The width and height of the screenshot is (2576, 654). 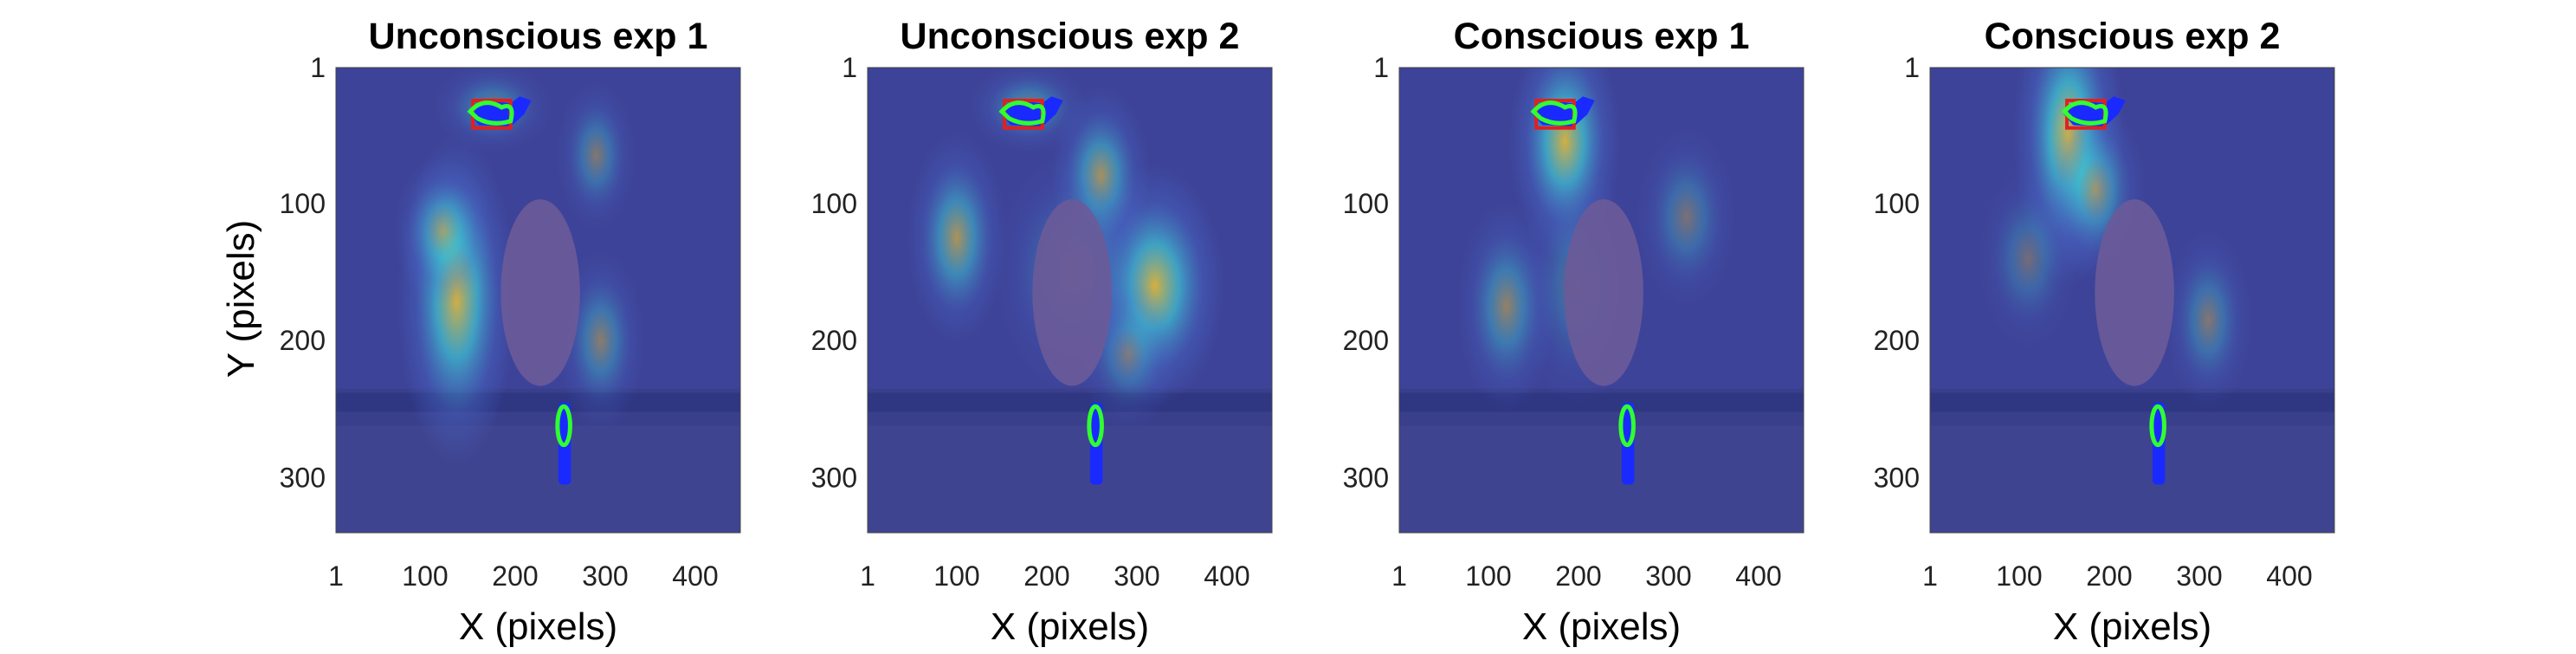 What do you see at coordinates (241, 299) in the screenshot?
I see `y-axis-label: Y (pixels)` at bounding box center [241, 299].